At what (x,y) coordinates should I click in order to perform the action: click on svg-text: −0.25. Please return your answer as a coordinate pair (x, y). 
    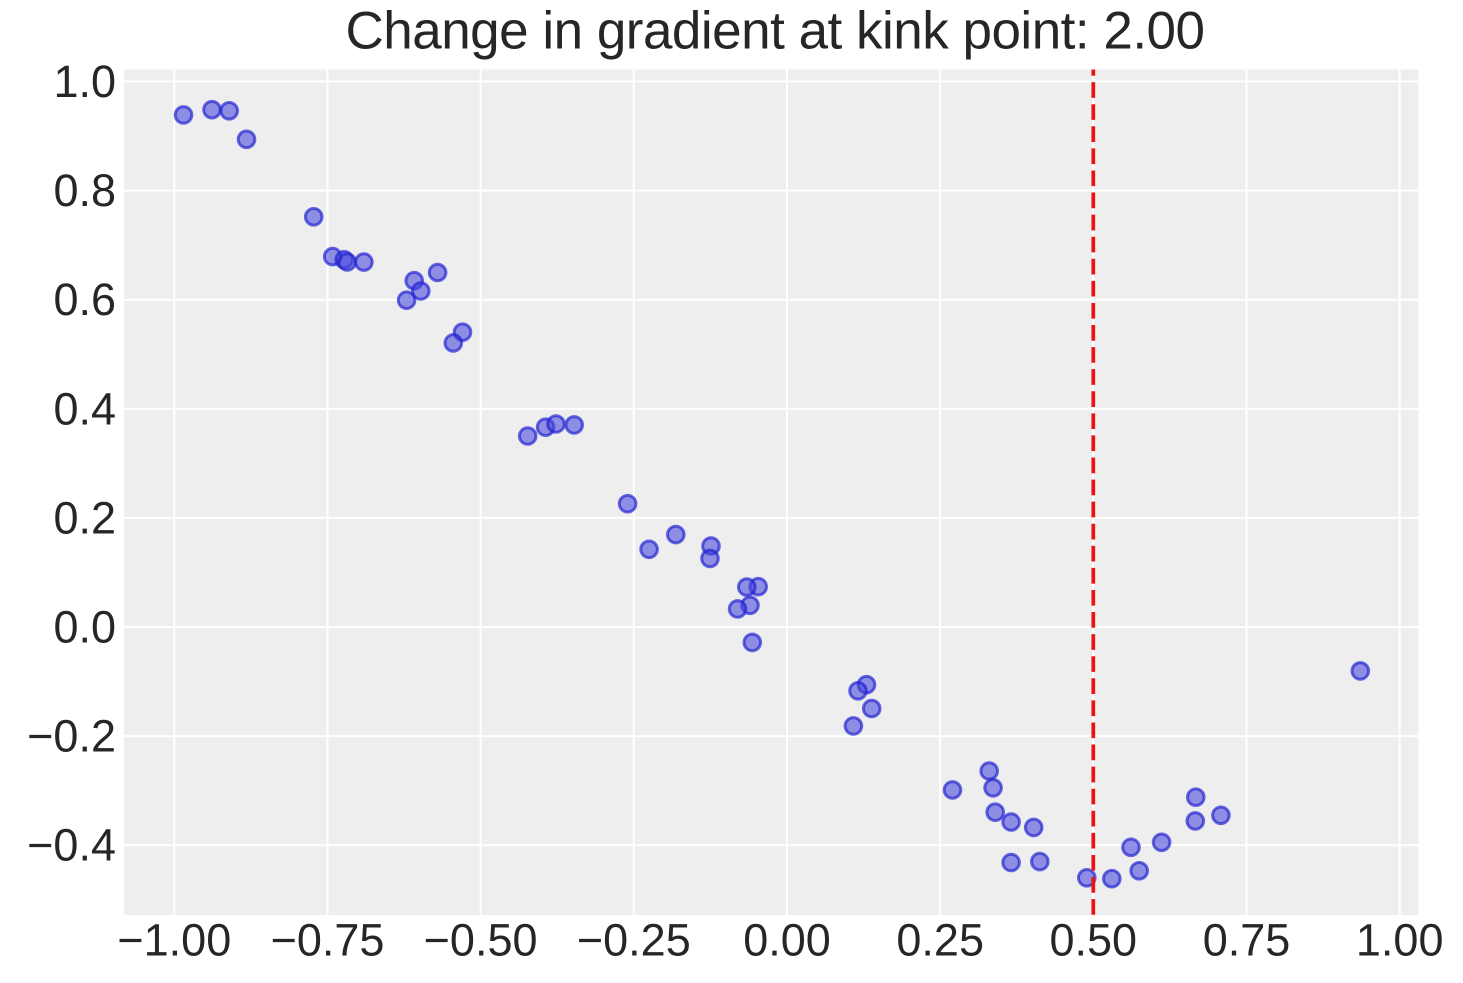
    Looking at the image, I should click on (634, 939).